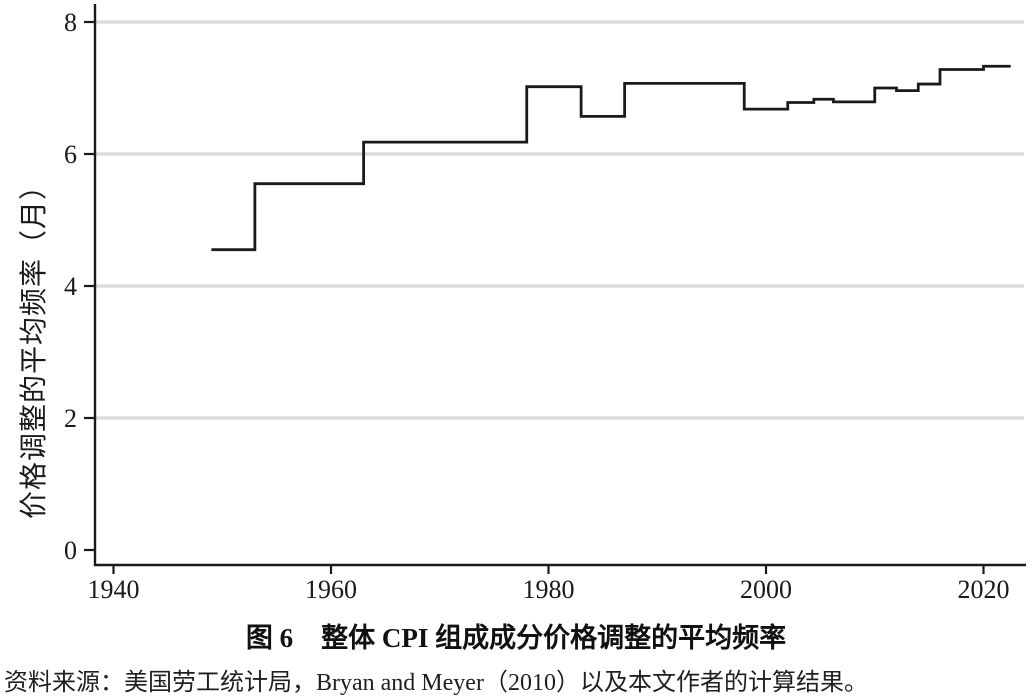  Describe the element at coordinates (984, 589) in the screenshot. I see `x-tick-label-2020: 2020` at that location.